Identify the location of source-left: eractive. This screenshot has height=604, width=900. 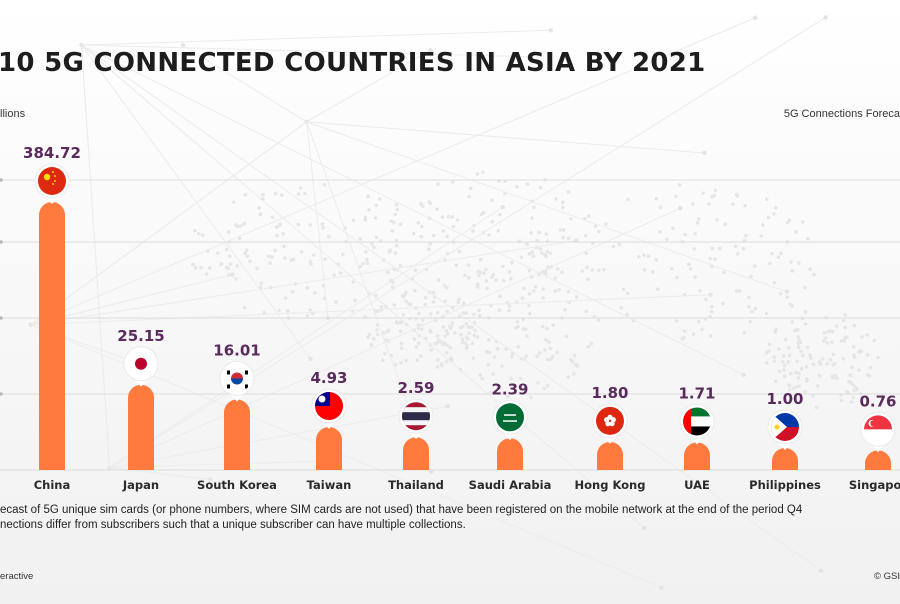
(17, 576).